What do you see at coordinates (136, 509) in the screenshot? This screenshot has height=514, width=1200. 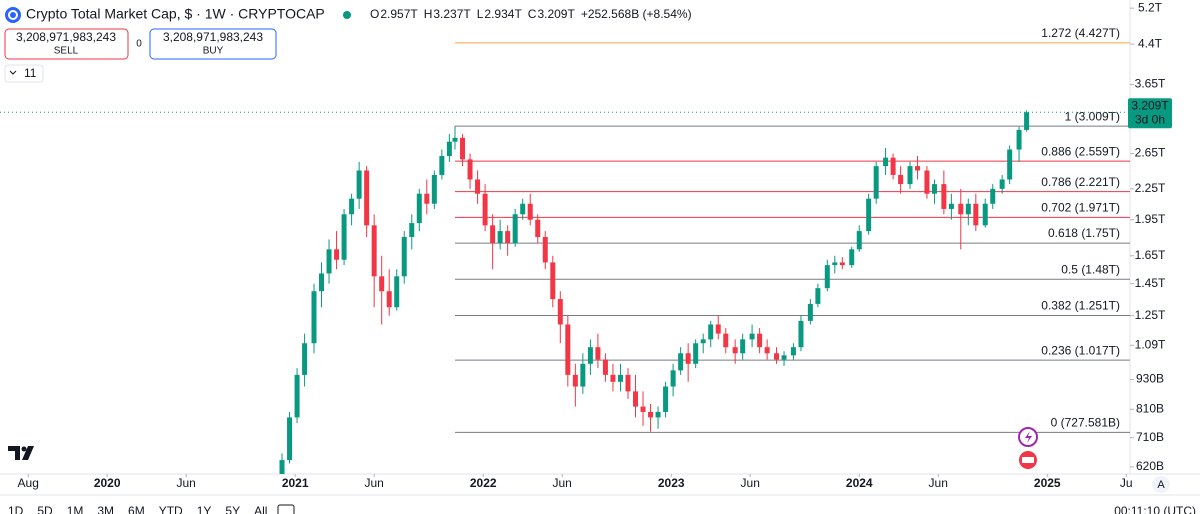 I see `range-button: 6M` at bounding box center [136, 509].